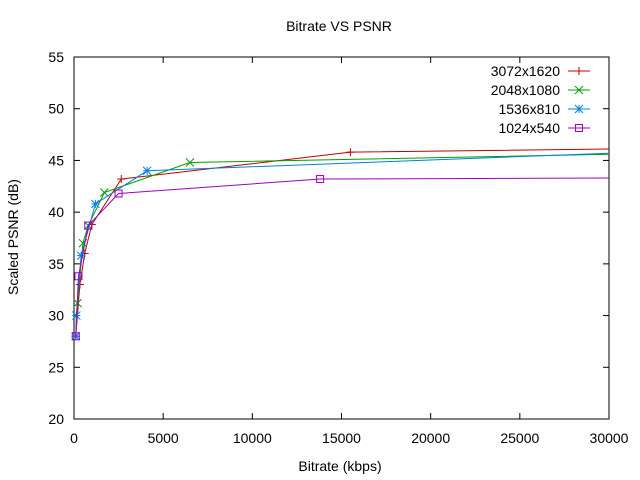 The width and height of the screenshot is (640, 480). Describe the element at coordinates (56, 419) in the screenshot. I see `y-tick-label-0: 20` at that location.